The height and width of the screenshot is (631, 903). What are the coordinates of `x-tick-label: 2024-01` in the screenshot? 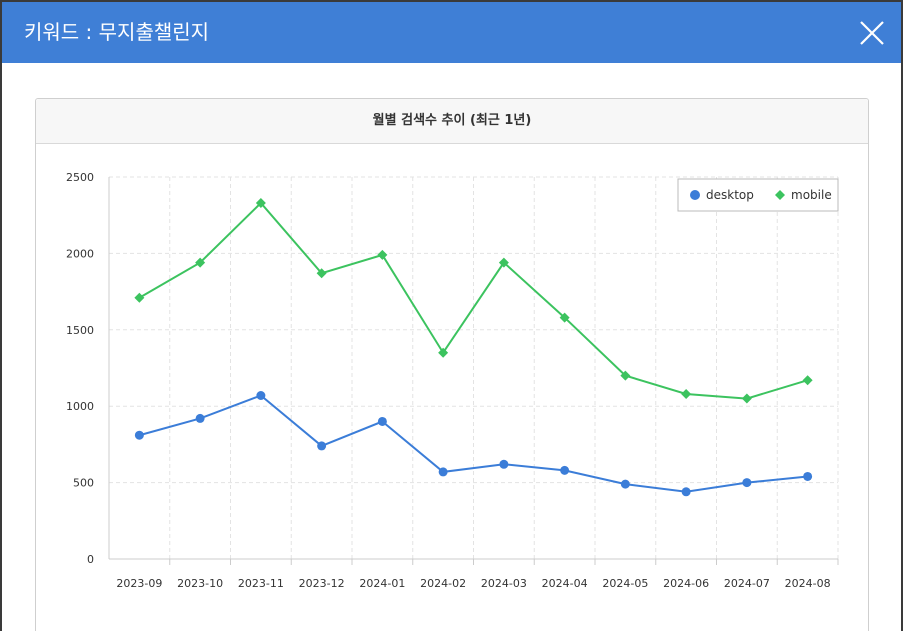 It's located at (382, 583).